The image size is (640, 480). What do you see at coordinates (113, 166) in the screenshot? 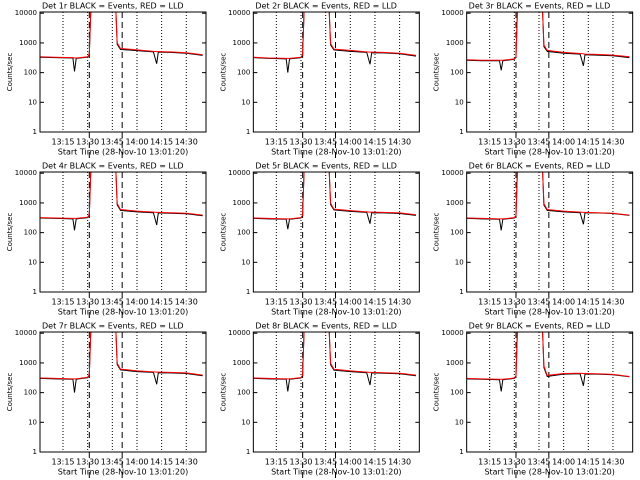
I see `panel-title: Det 4r BLACK = Events, RED = LLD` at bounding box center [113, 166].